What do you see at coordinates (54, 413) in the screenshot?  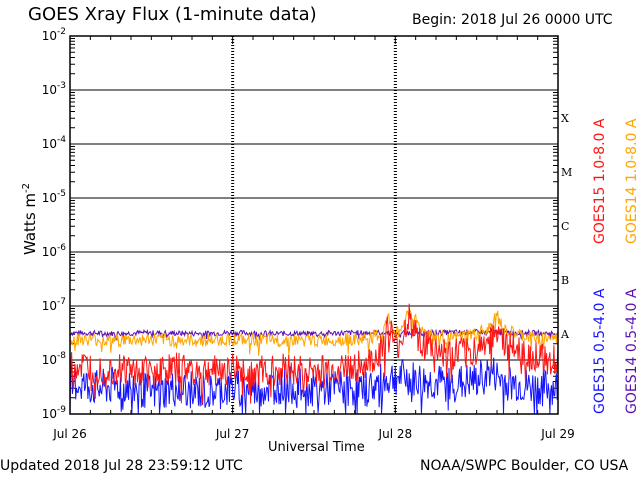 I see `y-tick-label: 10⁻⁹` at bounding box center [54, 413].